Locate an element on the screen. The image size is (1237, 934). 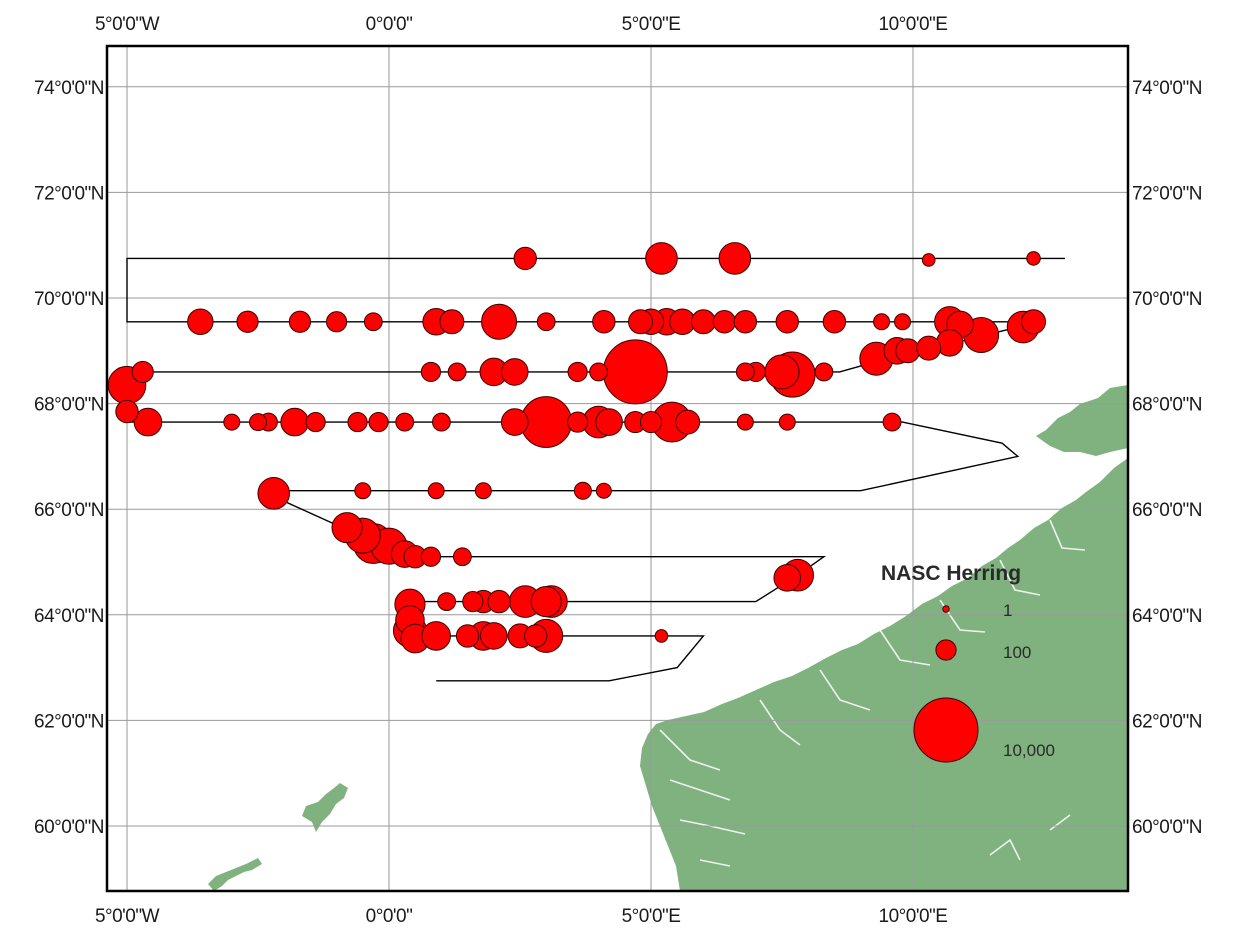
right-lat-label: 62°0'0"N is located at coordinates (1167, 721).